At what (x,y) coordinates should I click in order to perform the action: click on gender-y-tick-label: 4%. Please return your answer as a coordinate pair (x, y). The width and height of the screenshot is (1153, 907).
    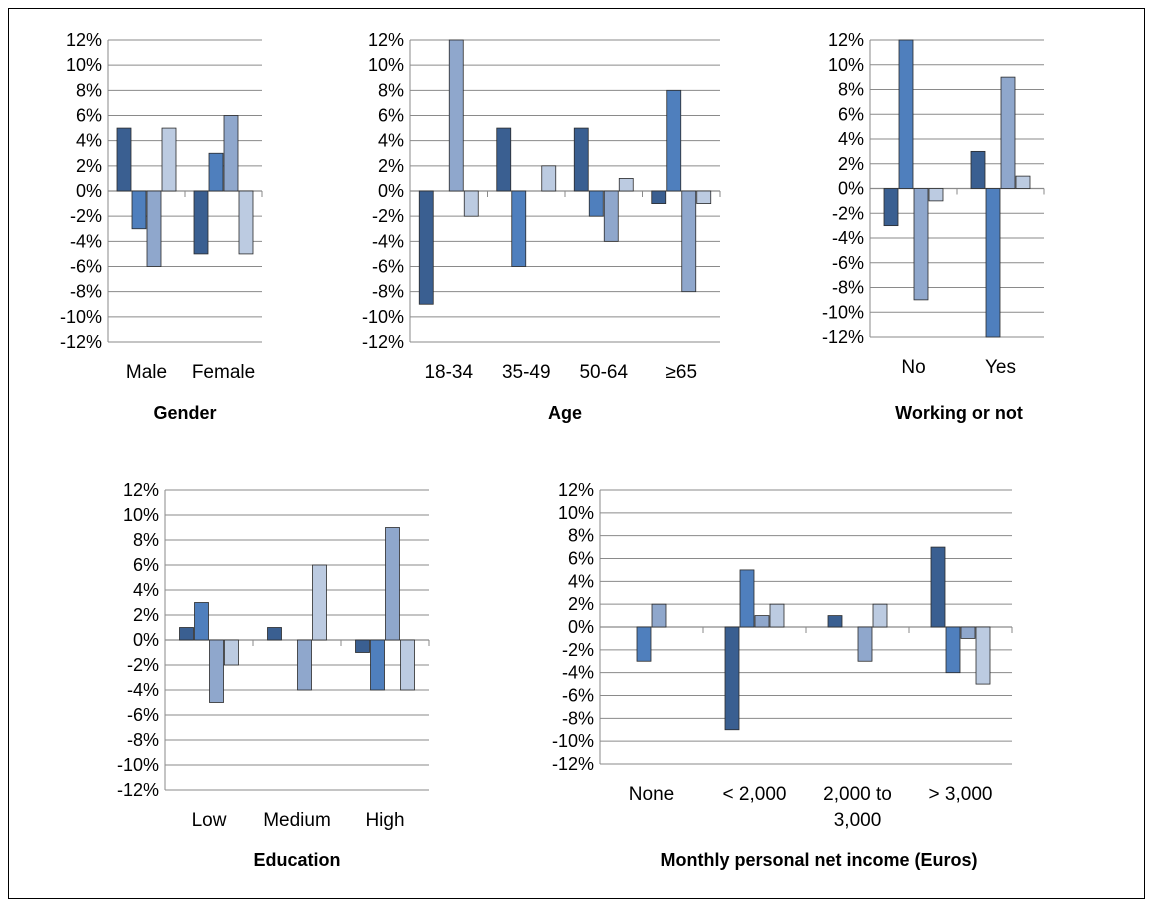
    Looking at the image, I should click on (89, 141).